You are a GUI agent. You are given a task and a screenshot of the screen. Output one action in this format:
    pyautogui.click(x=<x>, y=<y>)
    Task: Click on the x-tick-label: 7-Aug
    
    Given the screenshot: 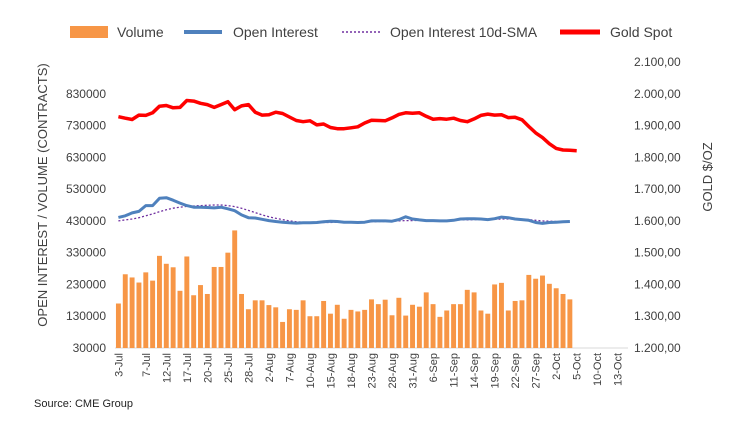 What is the action you would take?
    pyautogui.click(x=290, y=367)
    